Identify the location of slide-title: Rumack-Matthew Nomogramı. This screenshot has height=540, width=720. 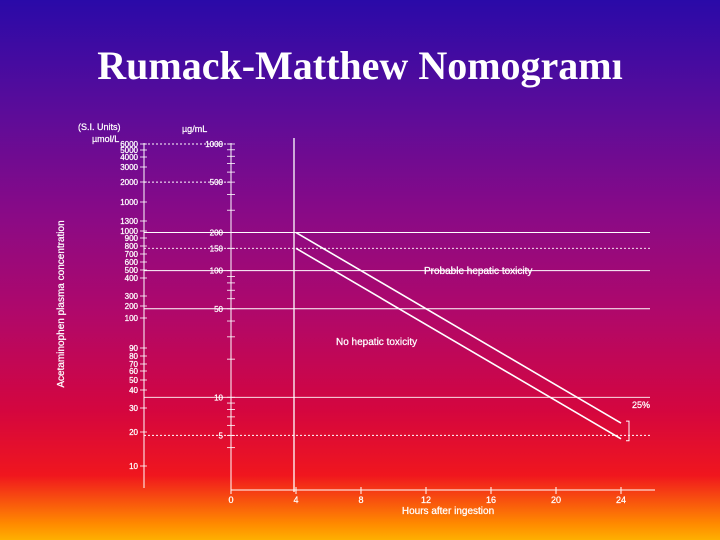
(360, 65).